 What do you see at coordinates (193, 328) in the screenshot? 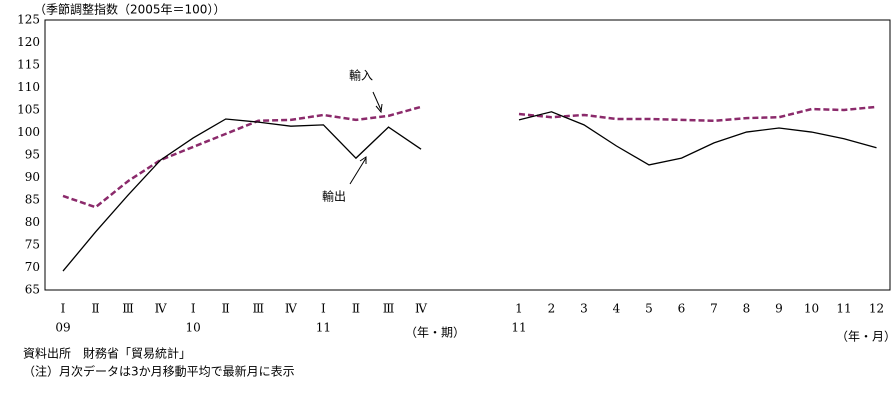
I see `year-label: 10` at bounding box center [193, 328].